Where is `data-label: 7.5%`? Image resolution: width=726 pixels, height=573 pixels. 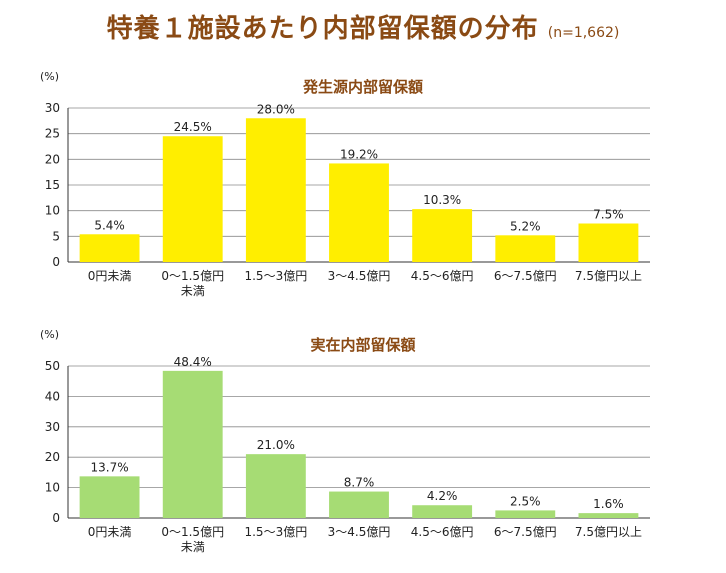 data-label: 7.5% is located at coordinates (608, 215).